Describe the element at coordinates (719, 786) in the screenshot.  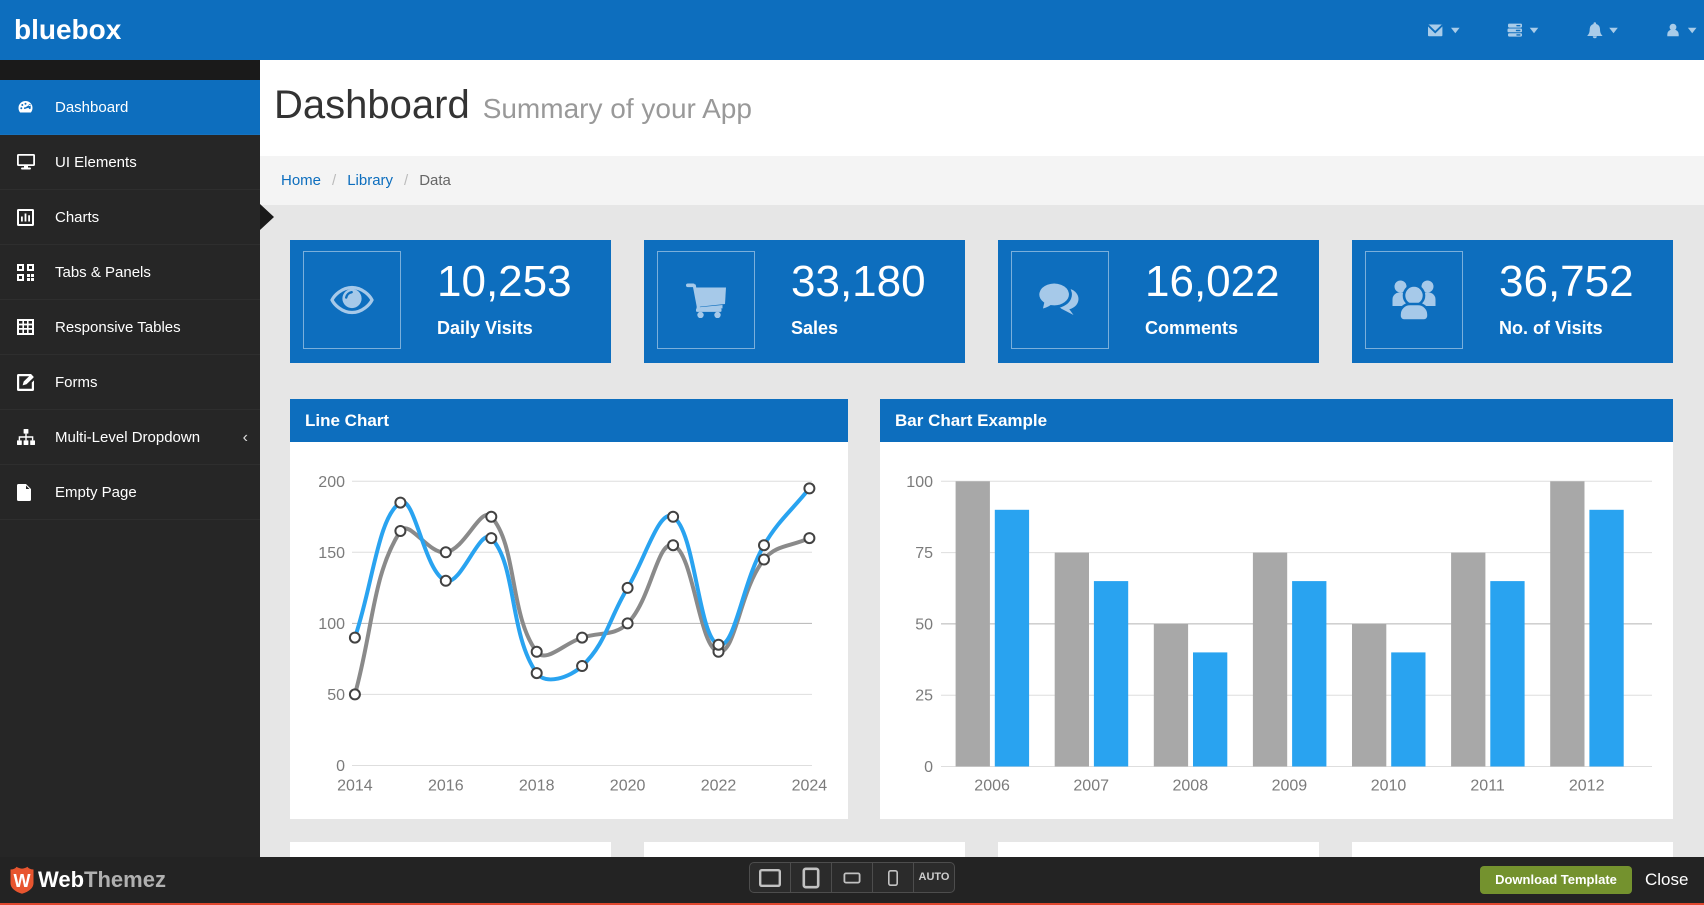
I see `svg-text: 2022` at that location.